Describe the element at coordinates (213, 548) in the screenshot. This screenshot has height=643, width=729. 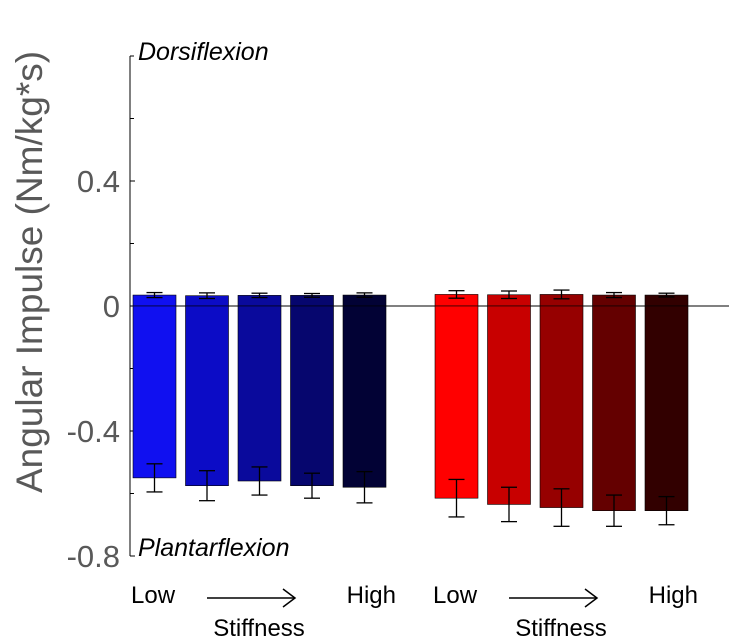
I see `annotation-plantarflexion: Plantarflexion` at that location.